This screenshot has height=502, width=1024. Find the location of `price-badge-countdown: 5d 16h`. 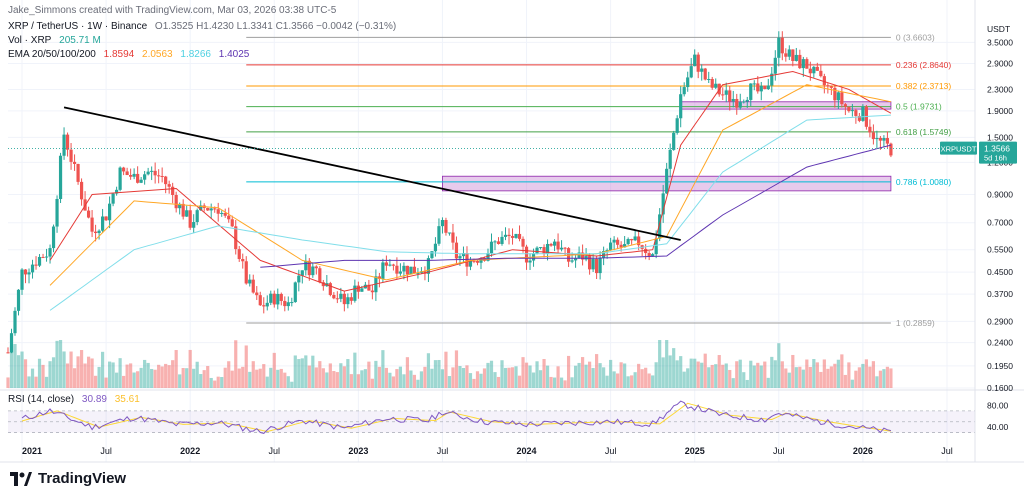

price-badge-countdown: 5d 16h is located at coordinates (995, 158).